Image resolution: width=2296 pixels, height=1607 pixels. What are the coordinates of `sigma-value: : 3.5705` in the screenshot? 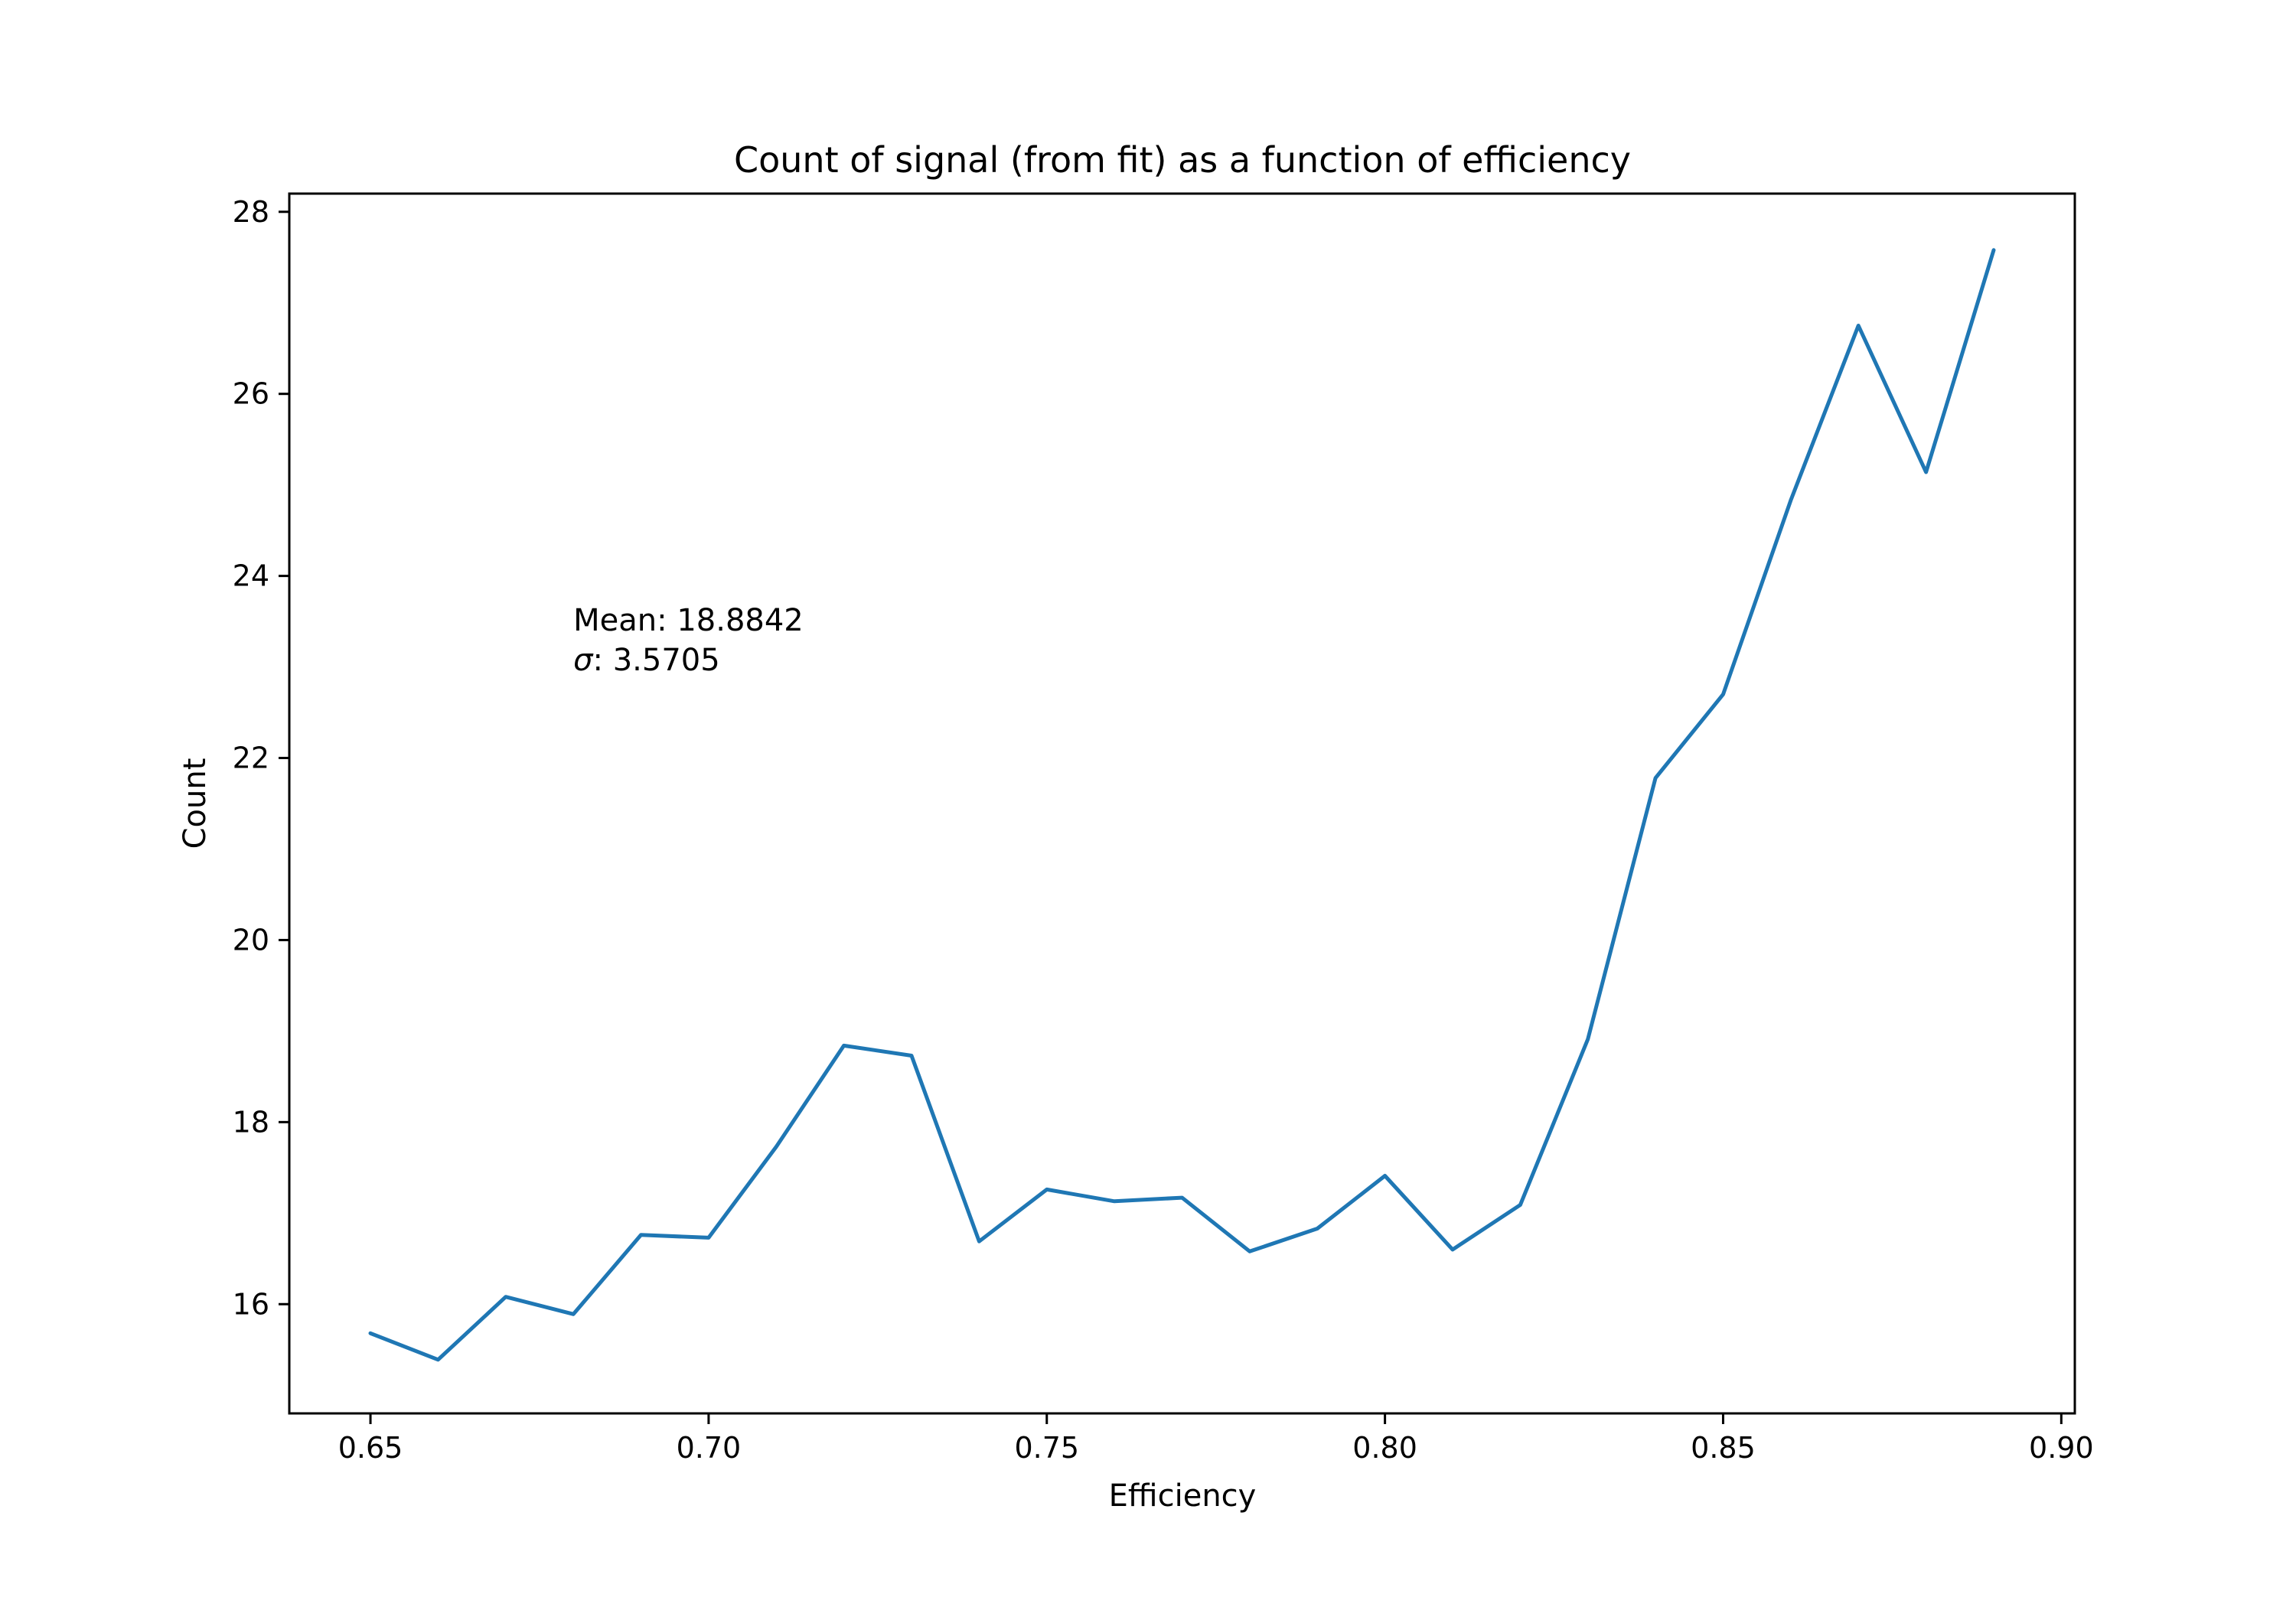 It's located at (656, 660).